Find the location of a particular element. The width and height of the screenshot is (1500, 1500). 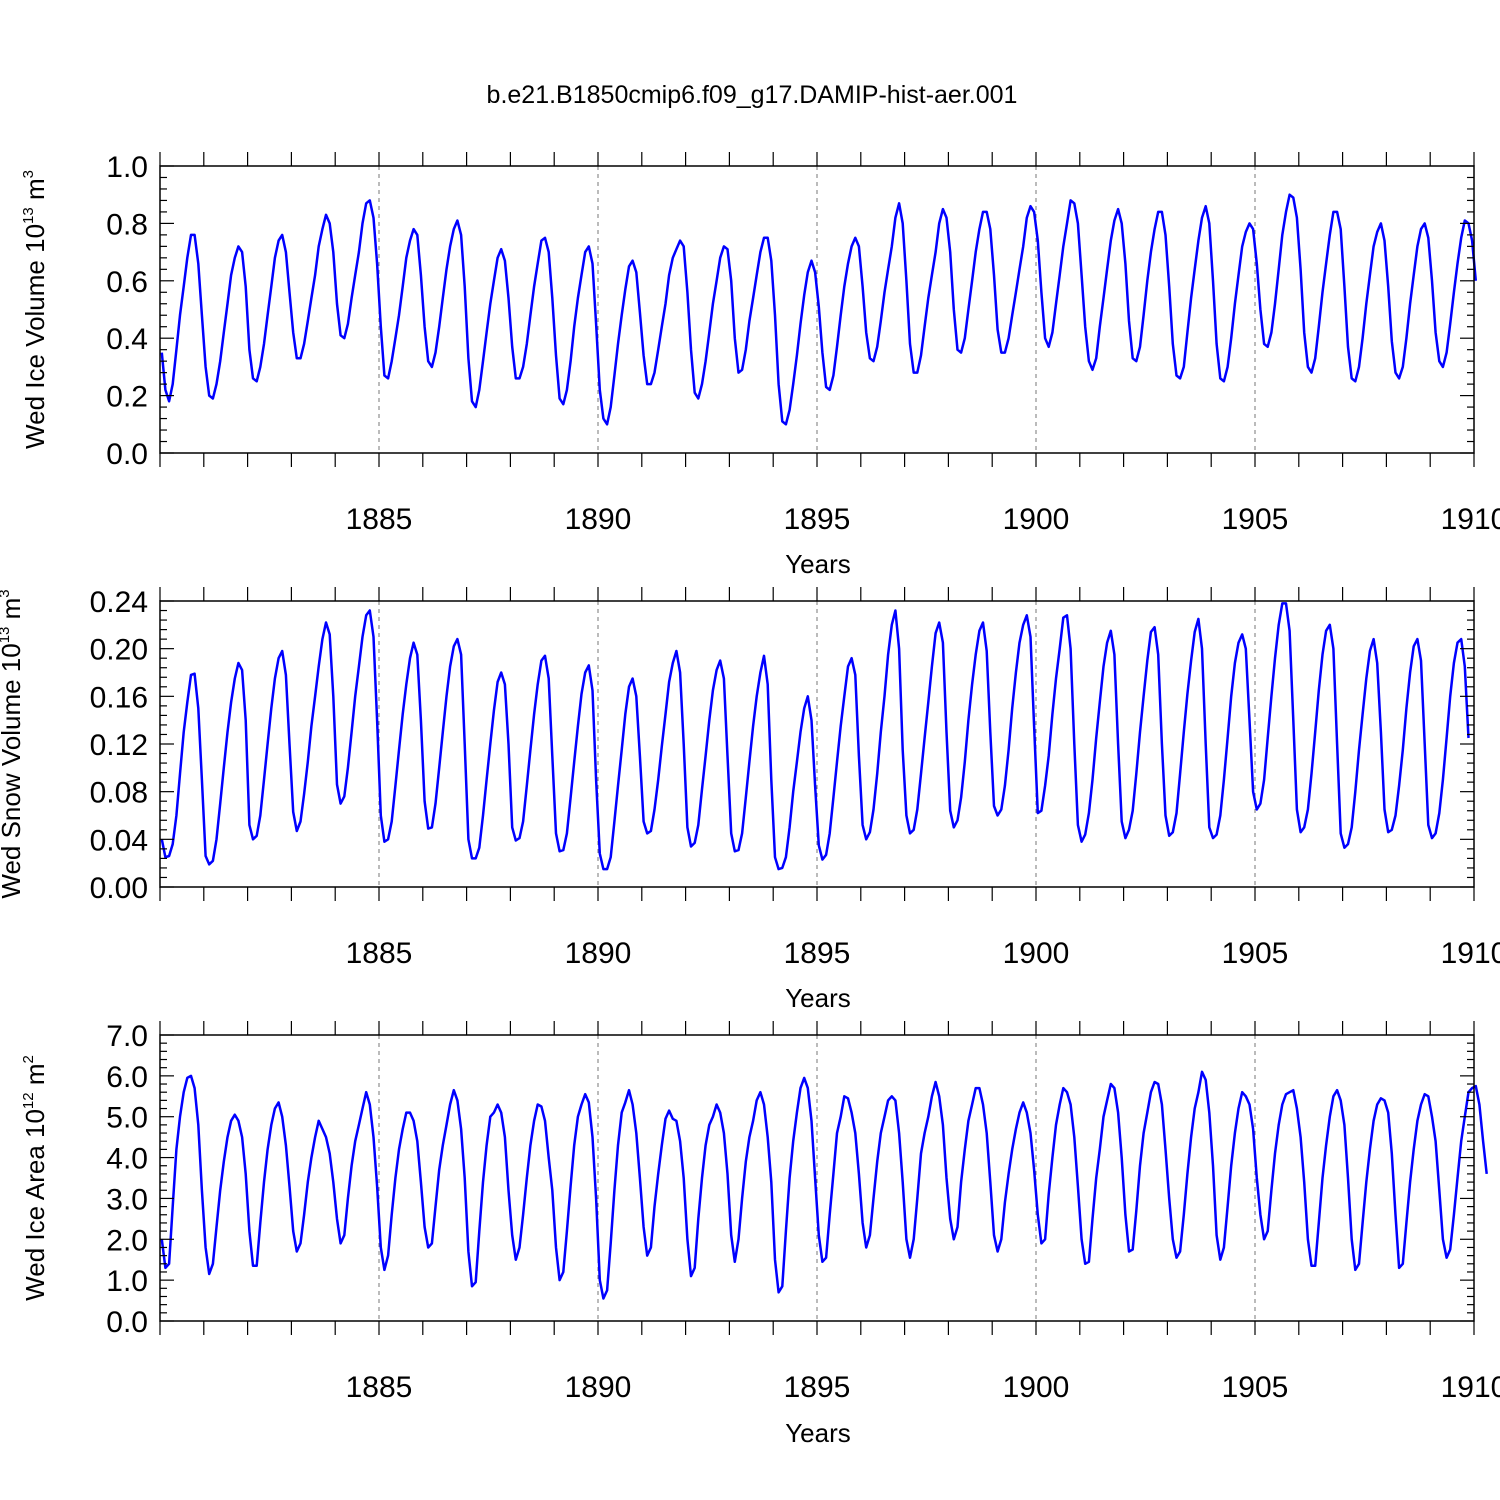

y-axis-label: Wed Ice Volume 1013 m3 is located at coordinates (35, 309).